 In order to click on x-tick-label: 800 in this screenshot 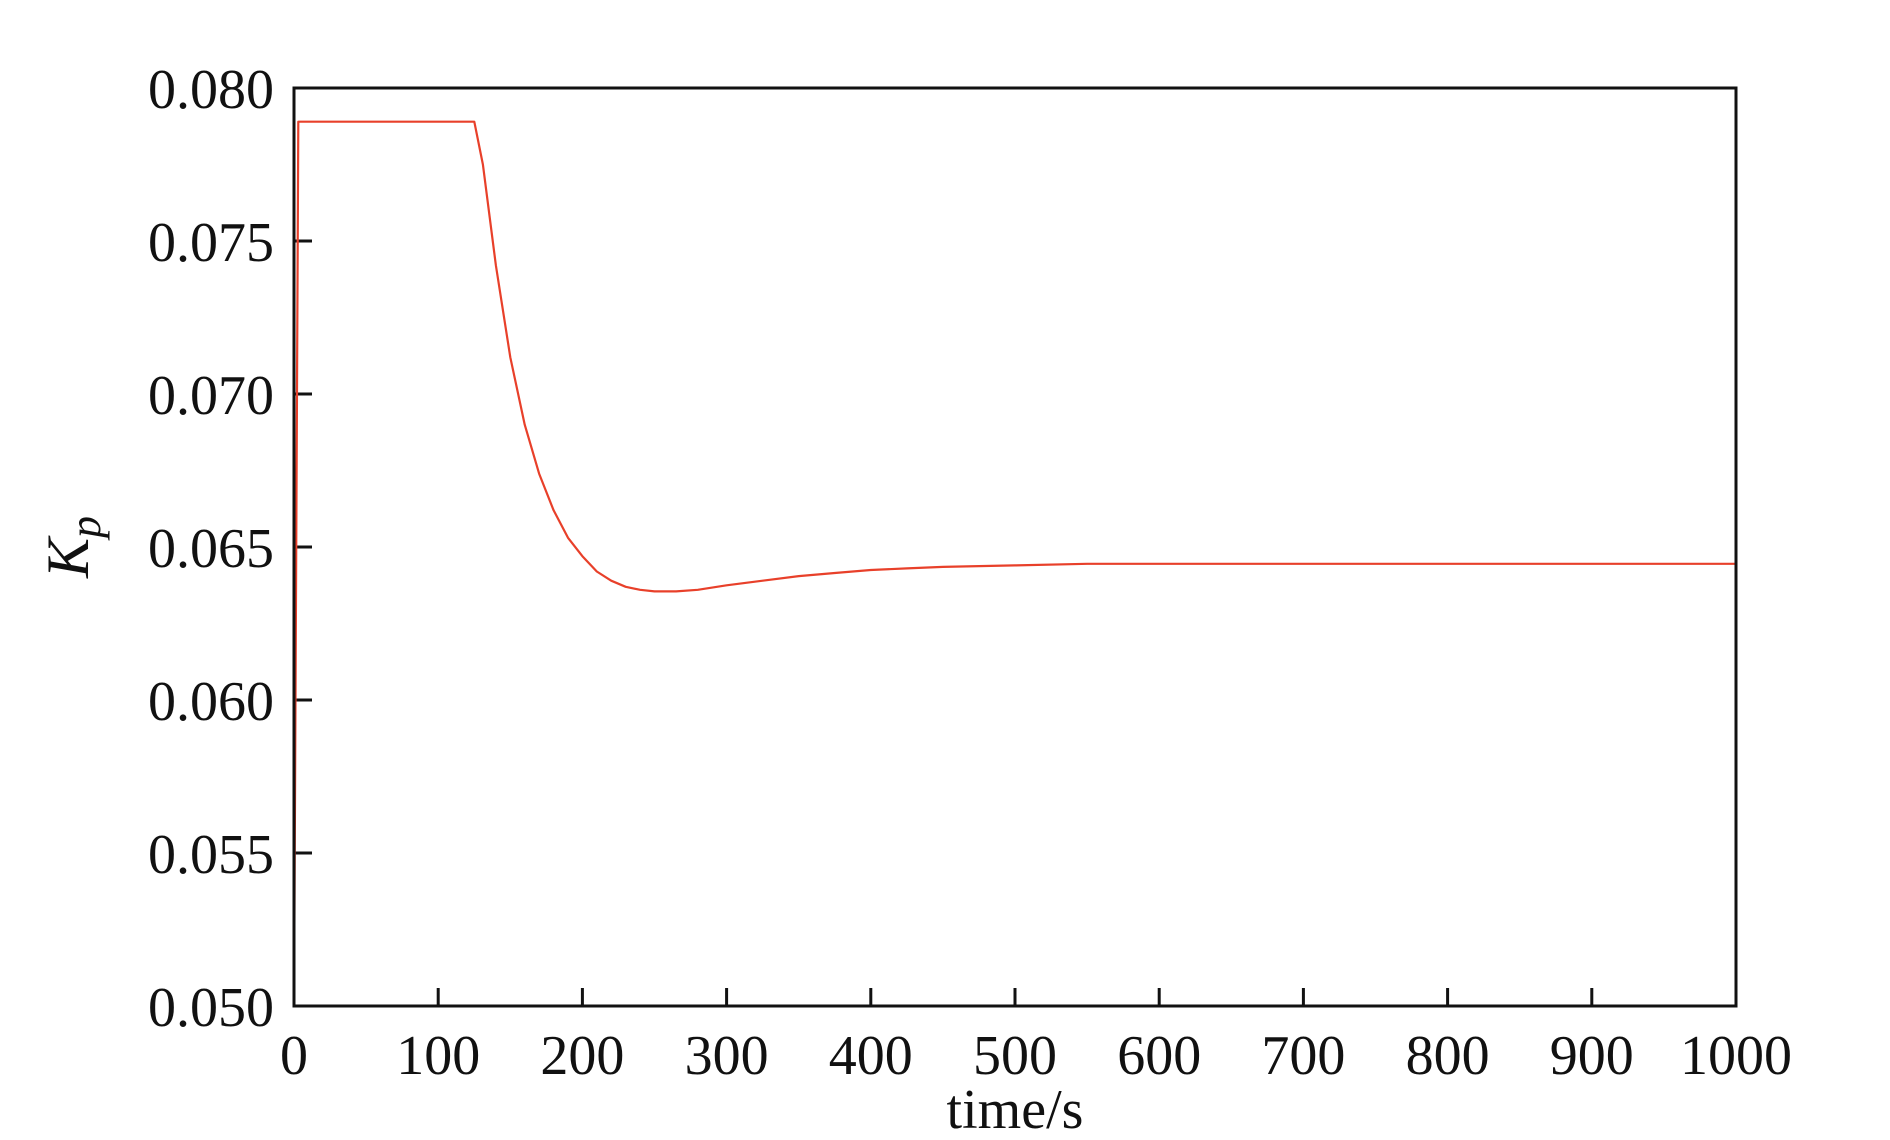, I will do `click(1448, 1056)`.